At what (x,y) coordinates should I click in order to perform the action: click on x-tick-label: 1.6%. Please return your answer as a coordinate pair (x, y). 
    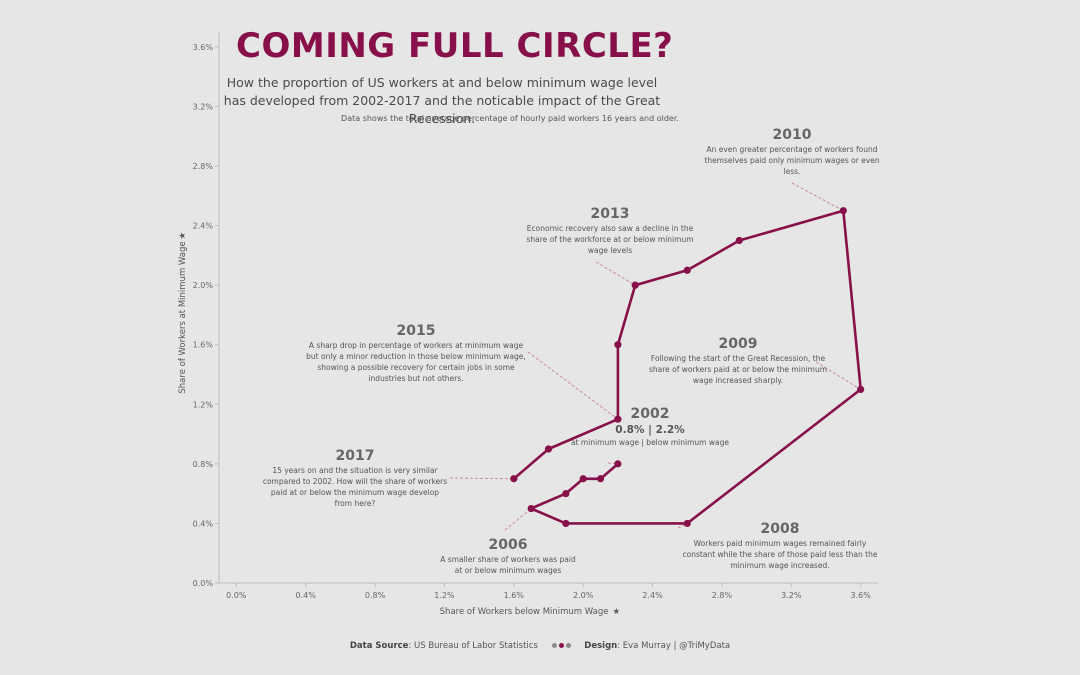
    Looking at the image, I should click on (514, 595).